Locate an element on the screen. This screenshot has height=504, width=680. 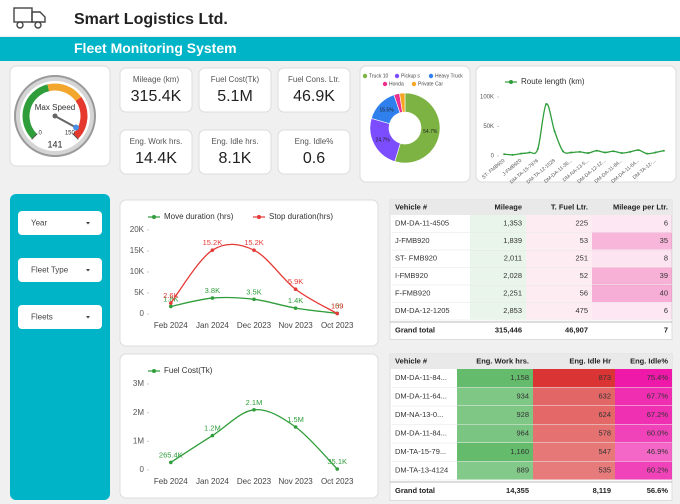
gauge-tick-label: 0 is located at coordinates (40, 133).